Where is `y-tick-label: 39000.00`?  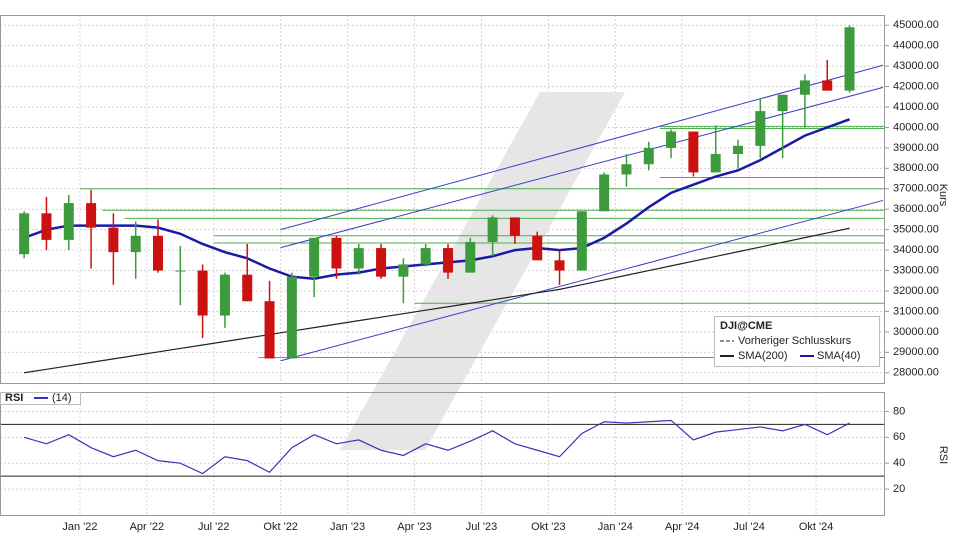
y-tick-label: 39000.00 is located at coordinates (916, 148).